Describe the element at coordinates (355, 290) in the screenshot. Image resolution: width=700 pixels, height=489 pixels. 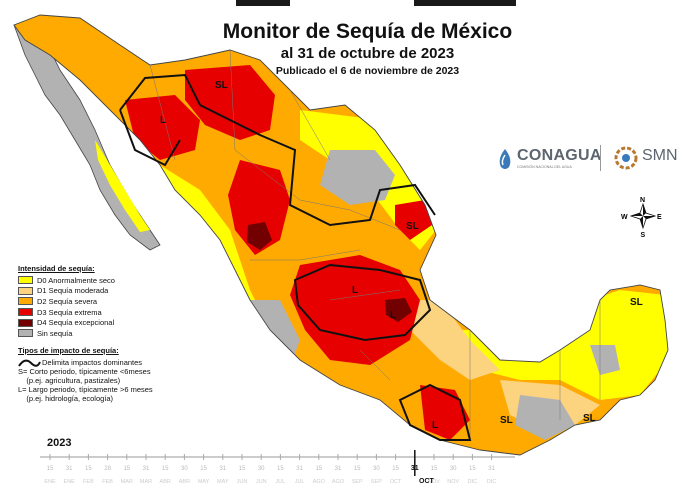
I see `map-label-l-center: L` at that location.